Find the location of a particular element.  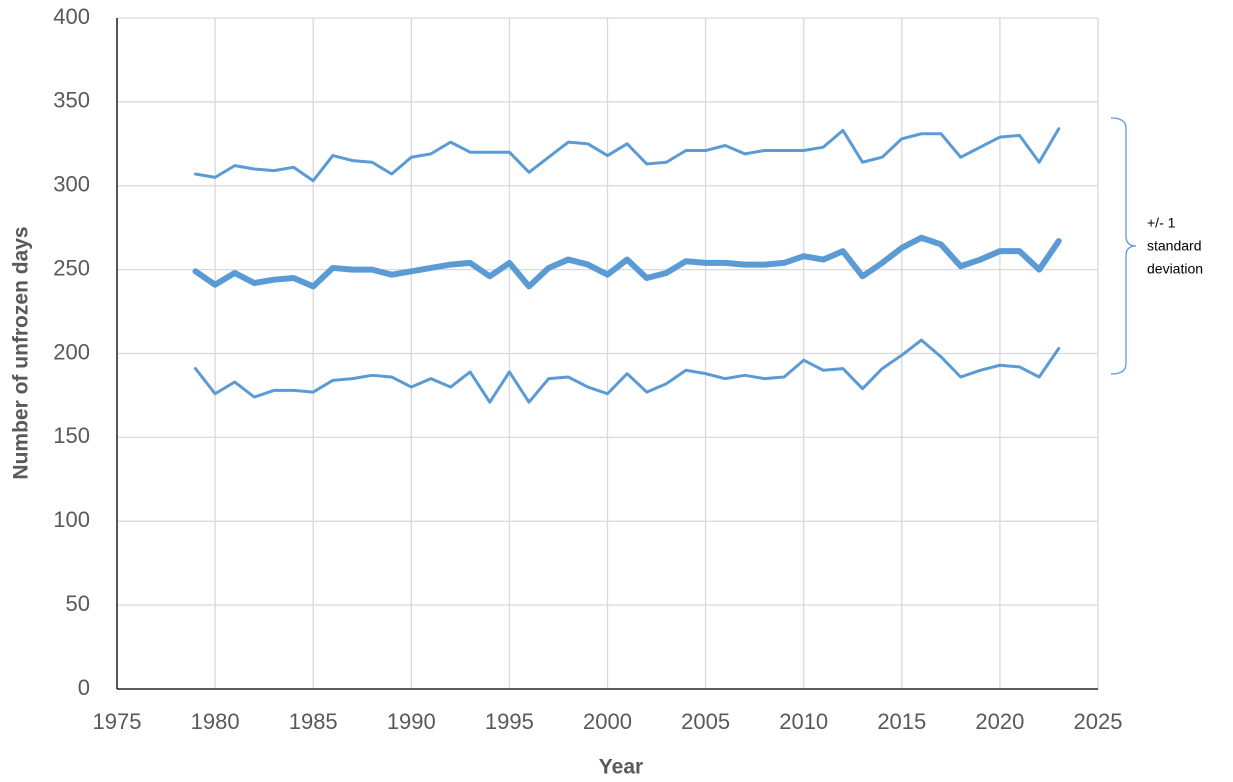

x-tick-label: 2020 is located at coordinates (999, 721).